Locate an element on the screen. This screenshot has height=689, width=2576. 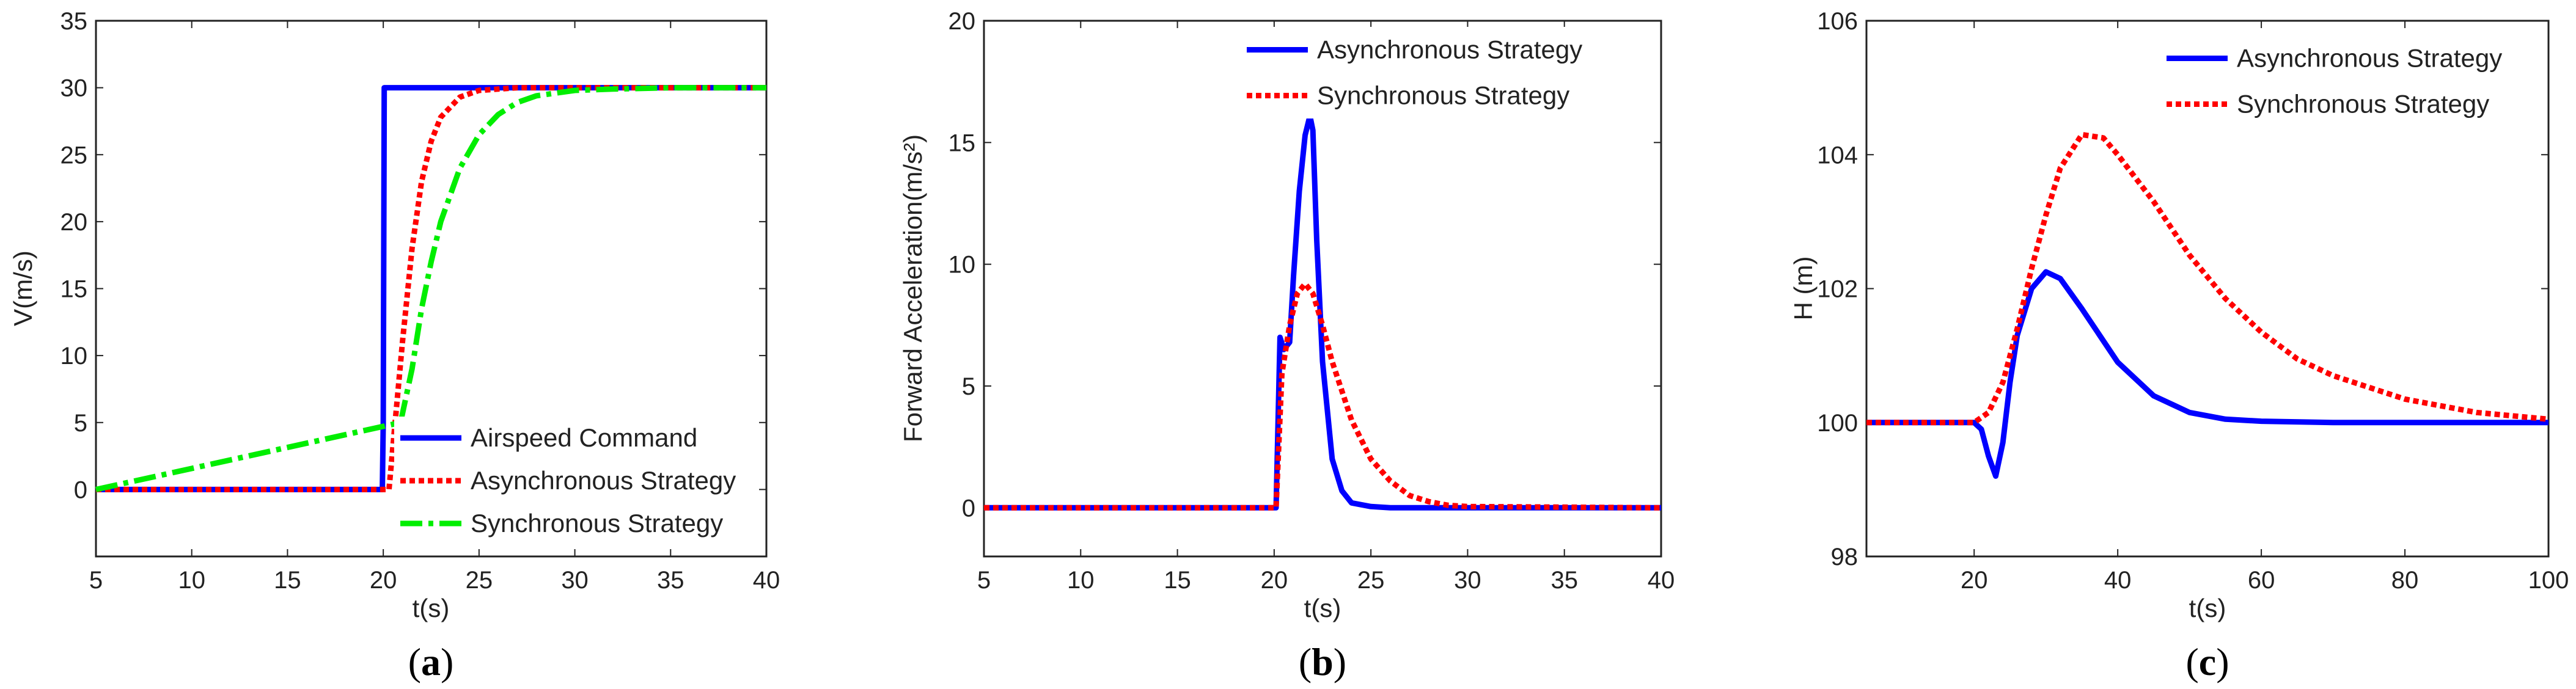
y-tick-label: 102 is located at coordinates (1837, 289).